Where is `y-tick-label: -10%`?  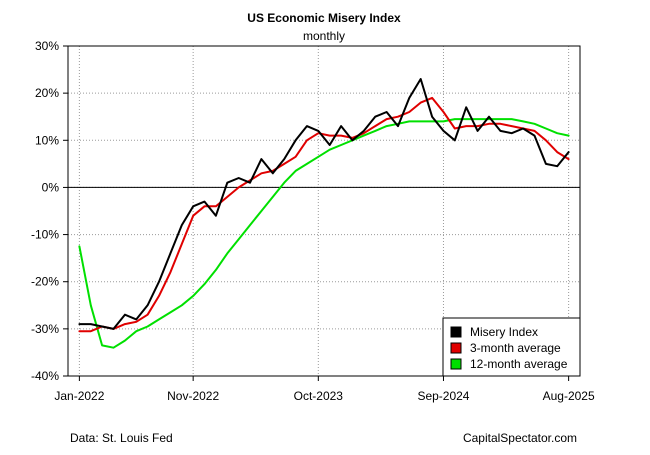
y-tick-label: -10% is located at coordinates (45, 235).